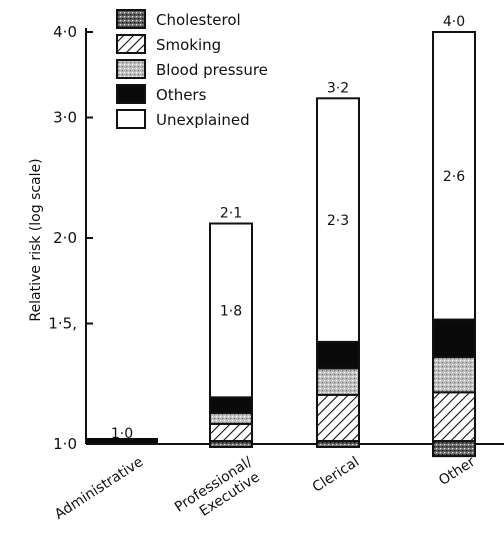 The width and height of the screenshot is (504, 546). I want to click on category-label-line: Administrative, so click(99, 488).